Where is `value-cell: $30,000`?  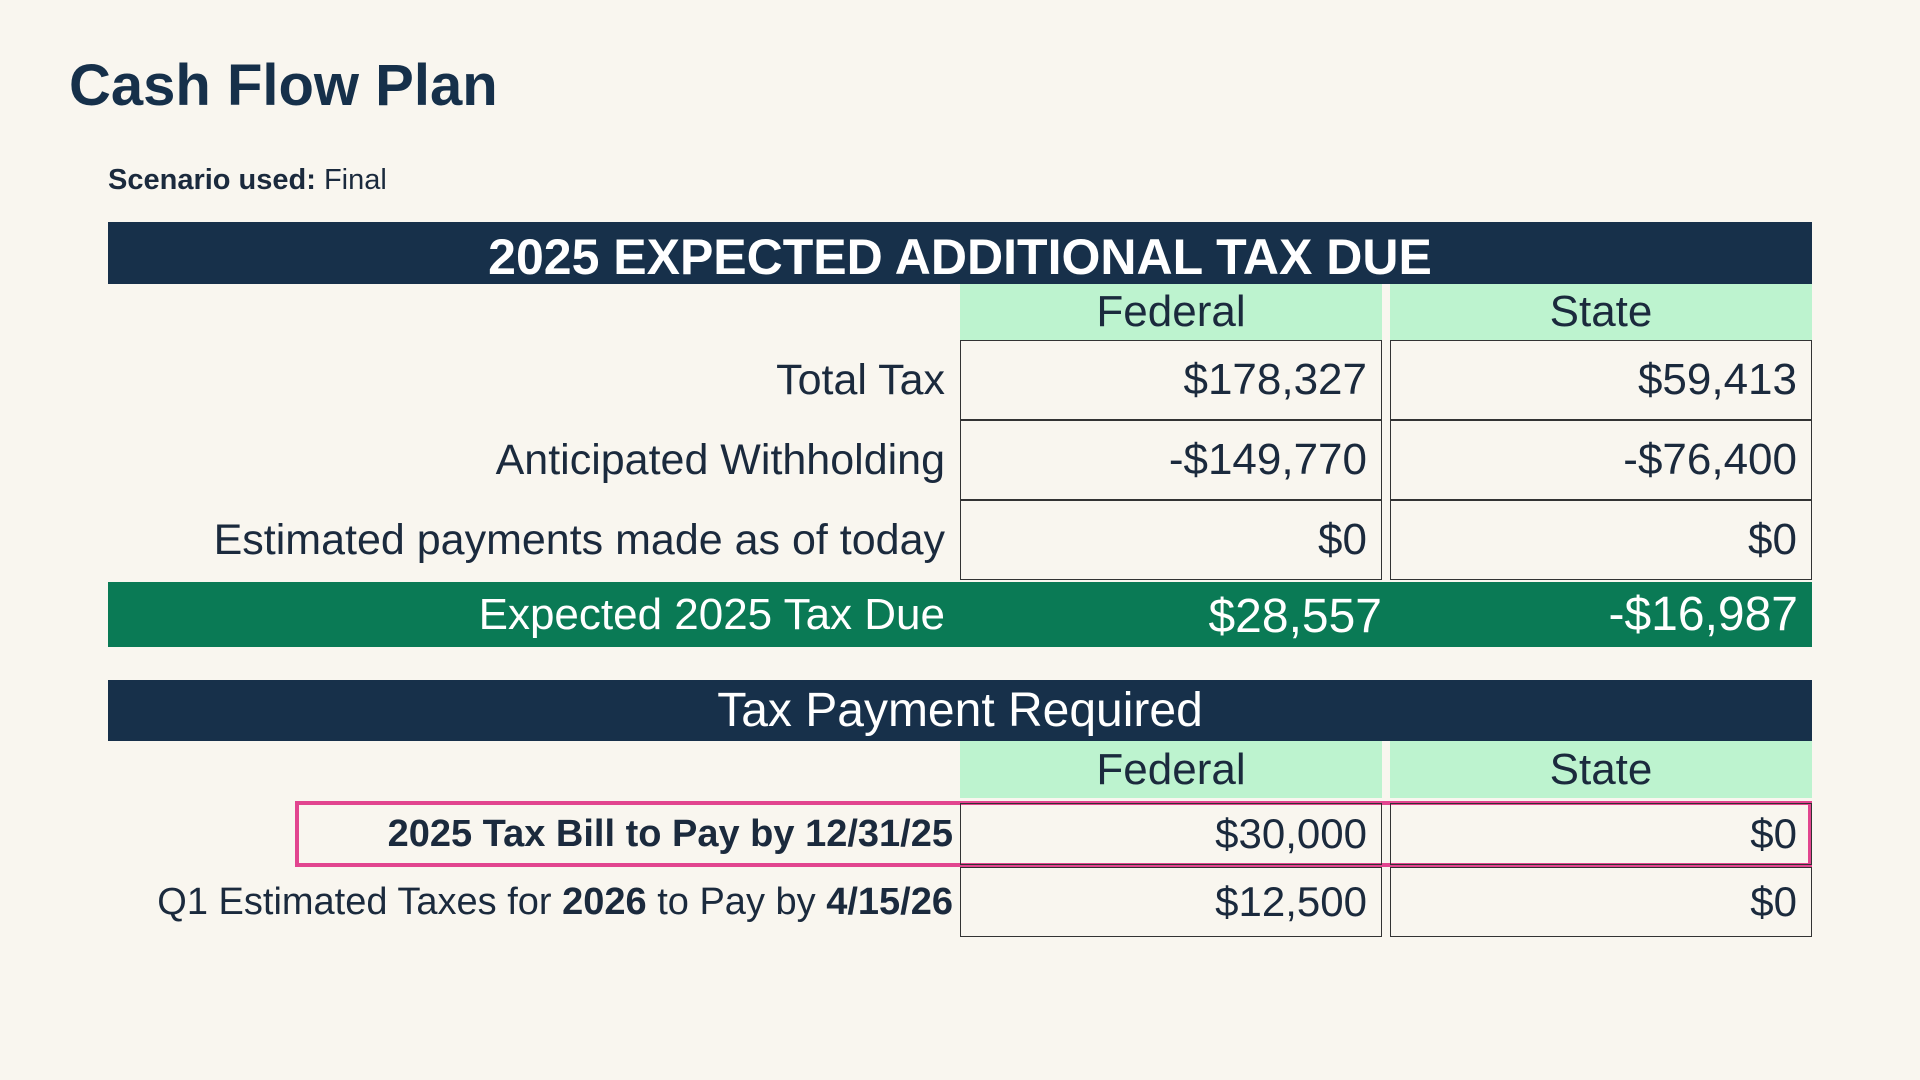 value-cell: $30,000 is located at coordinates (1171, 834).